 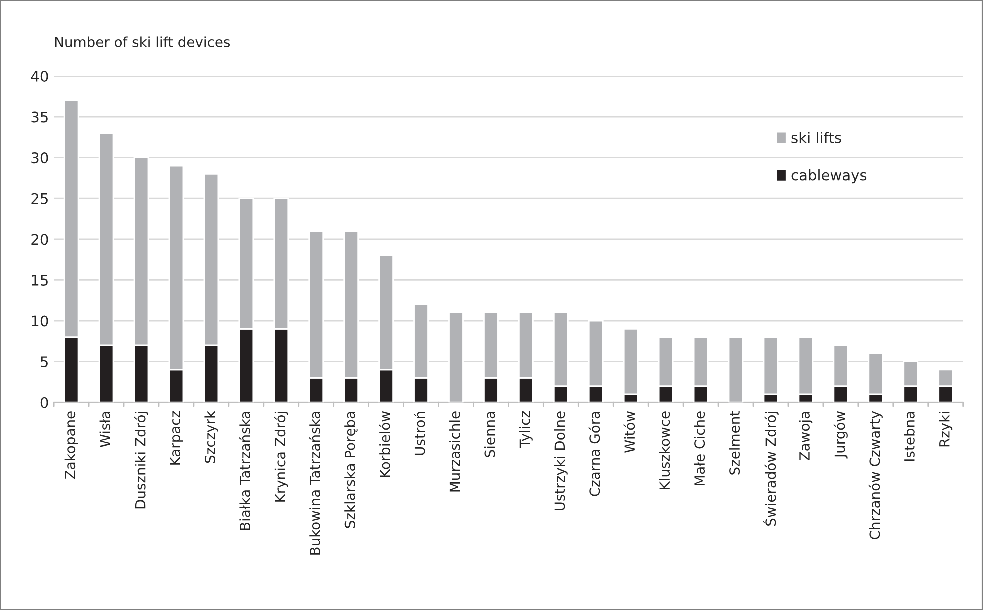 What do you see at coordinates (40, 240) in the screenshot?
I see `y-tick-label: 20` at bounding box center [40, 240].